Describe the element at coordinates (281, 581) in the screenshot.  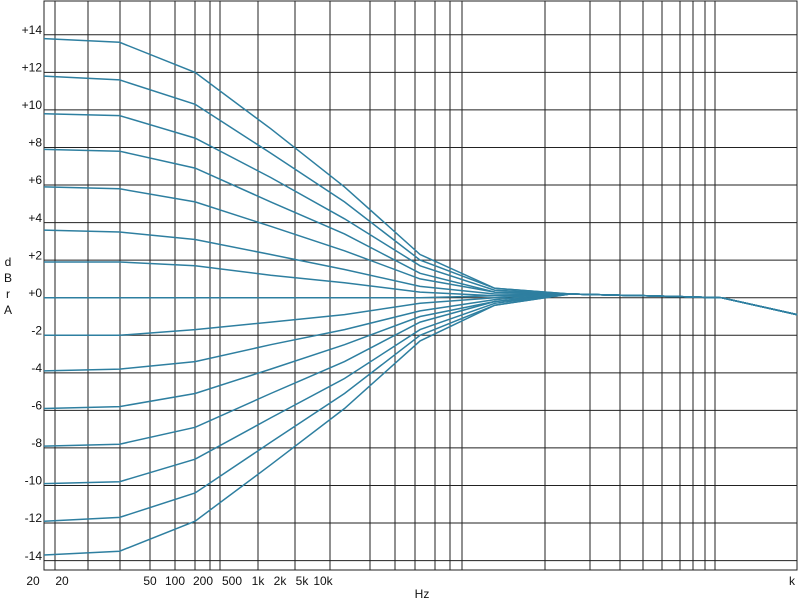
I see `x-tick-label: 2k` at that location.